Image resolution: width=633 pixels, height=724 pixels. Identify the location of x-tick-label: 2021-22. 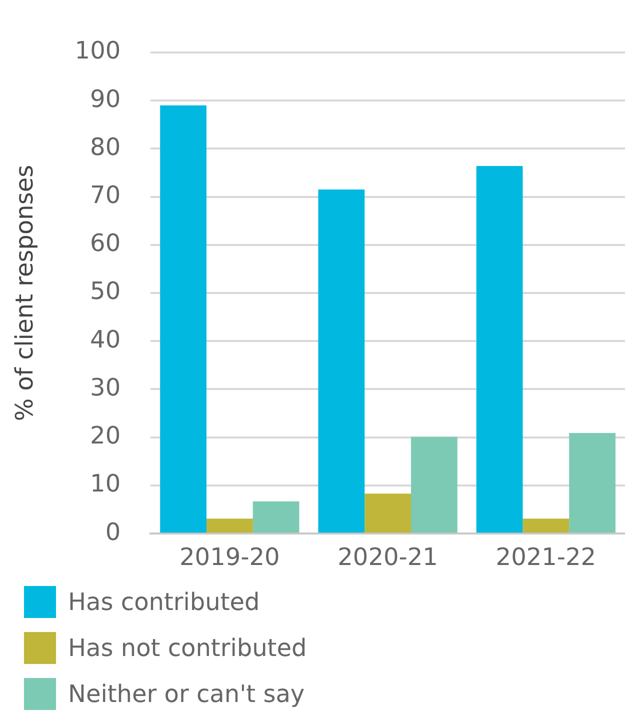
(546, 557).